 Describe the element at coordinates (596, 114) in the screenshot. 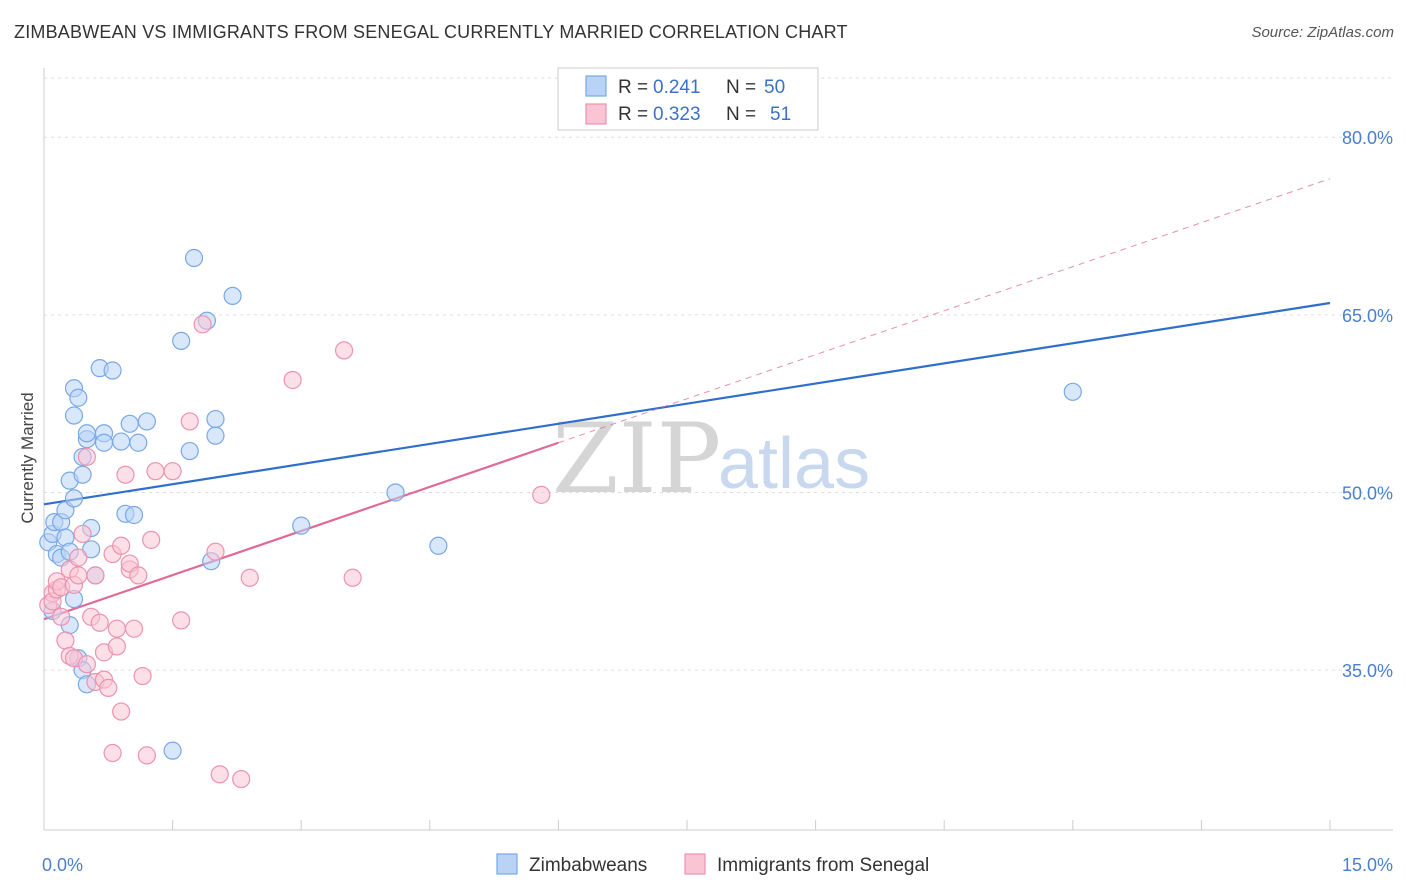

I see `legend-swatch-pink` at that location.